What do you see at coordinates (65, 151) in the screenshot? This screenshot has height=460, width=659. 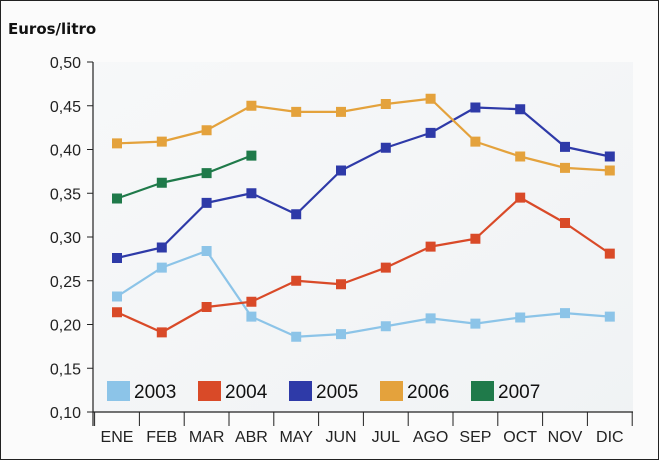 I see `y-tick-label: 0,40` at bounding box center [65, 151].